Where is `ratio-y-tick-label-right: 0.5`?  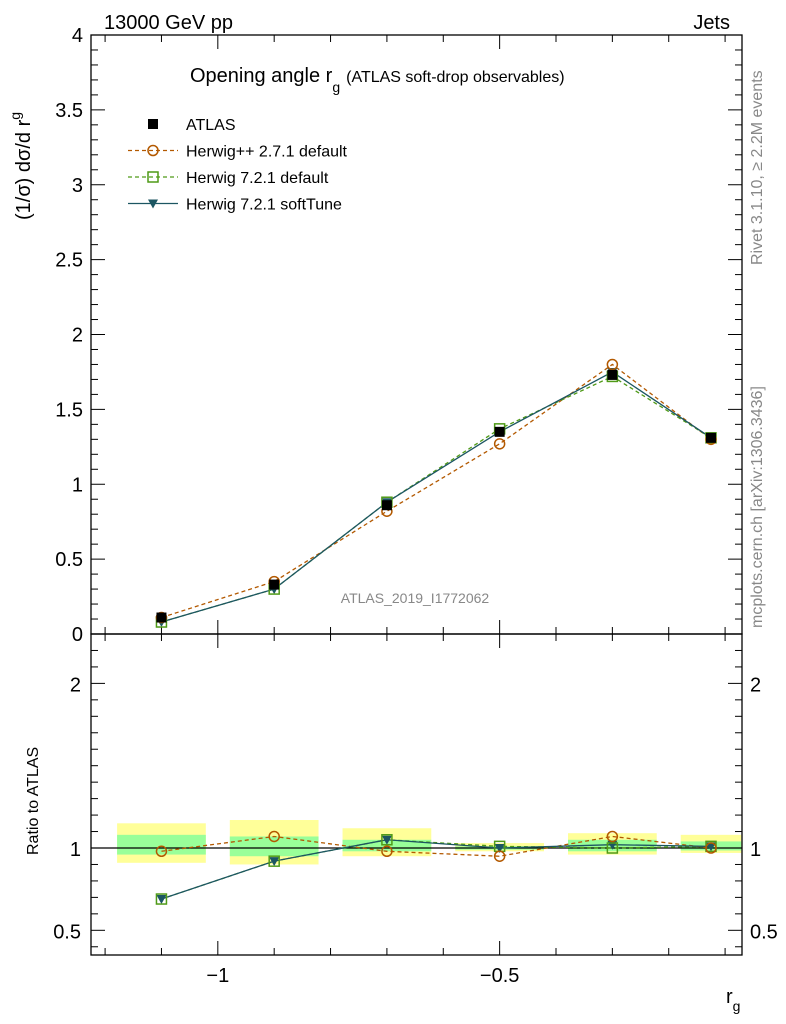
ratio-y-tick-label-right: 0.5 is located at coordinates (764, 932).